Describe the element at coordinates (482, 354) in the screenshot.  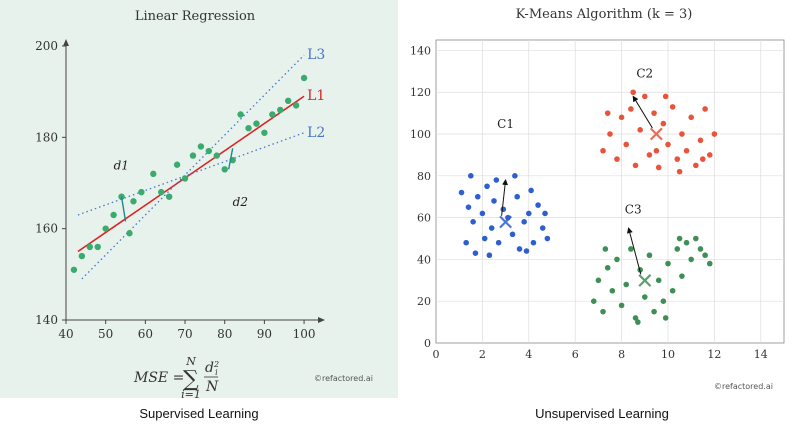
I see `km-x-tick-label: 2` at that location.